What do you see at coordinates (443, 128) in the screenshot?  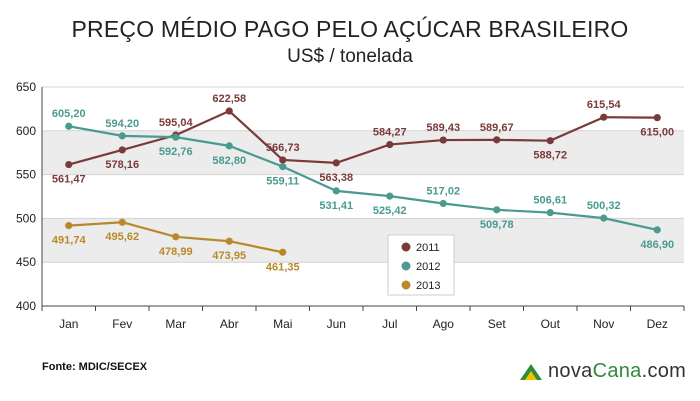 I see `data-label-2011: 589,43` at bounding box center [443, 128].